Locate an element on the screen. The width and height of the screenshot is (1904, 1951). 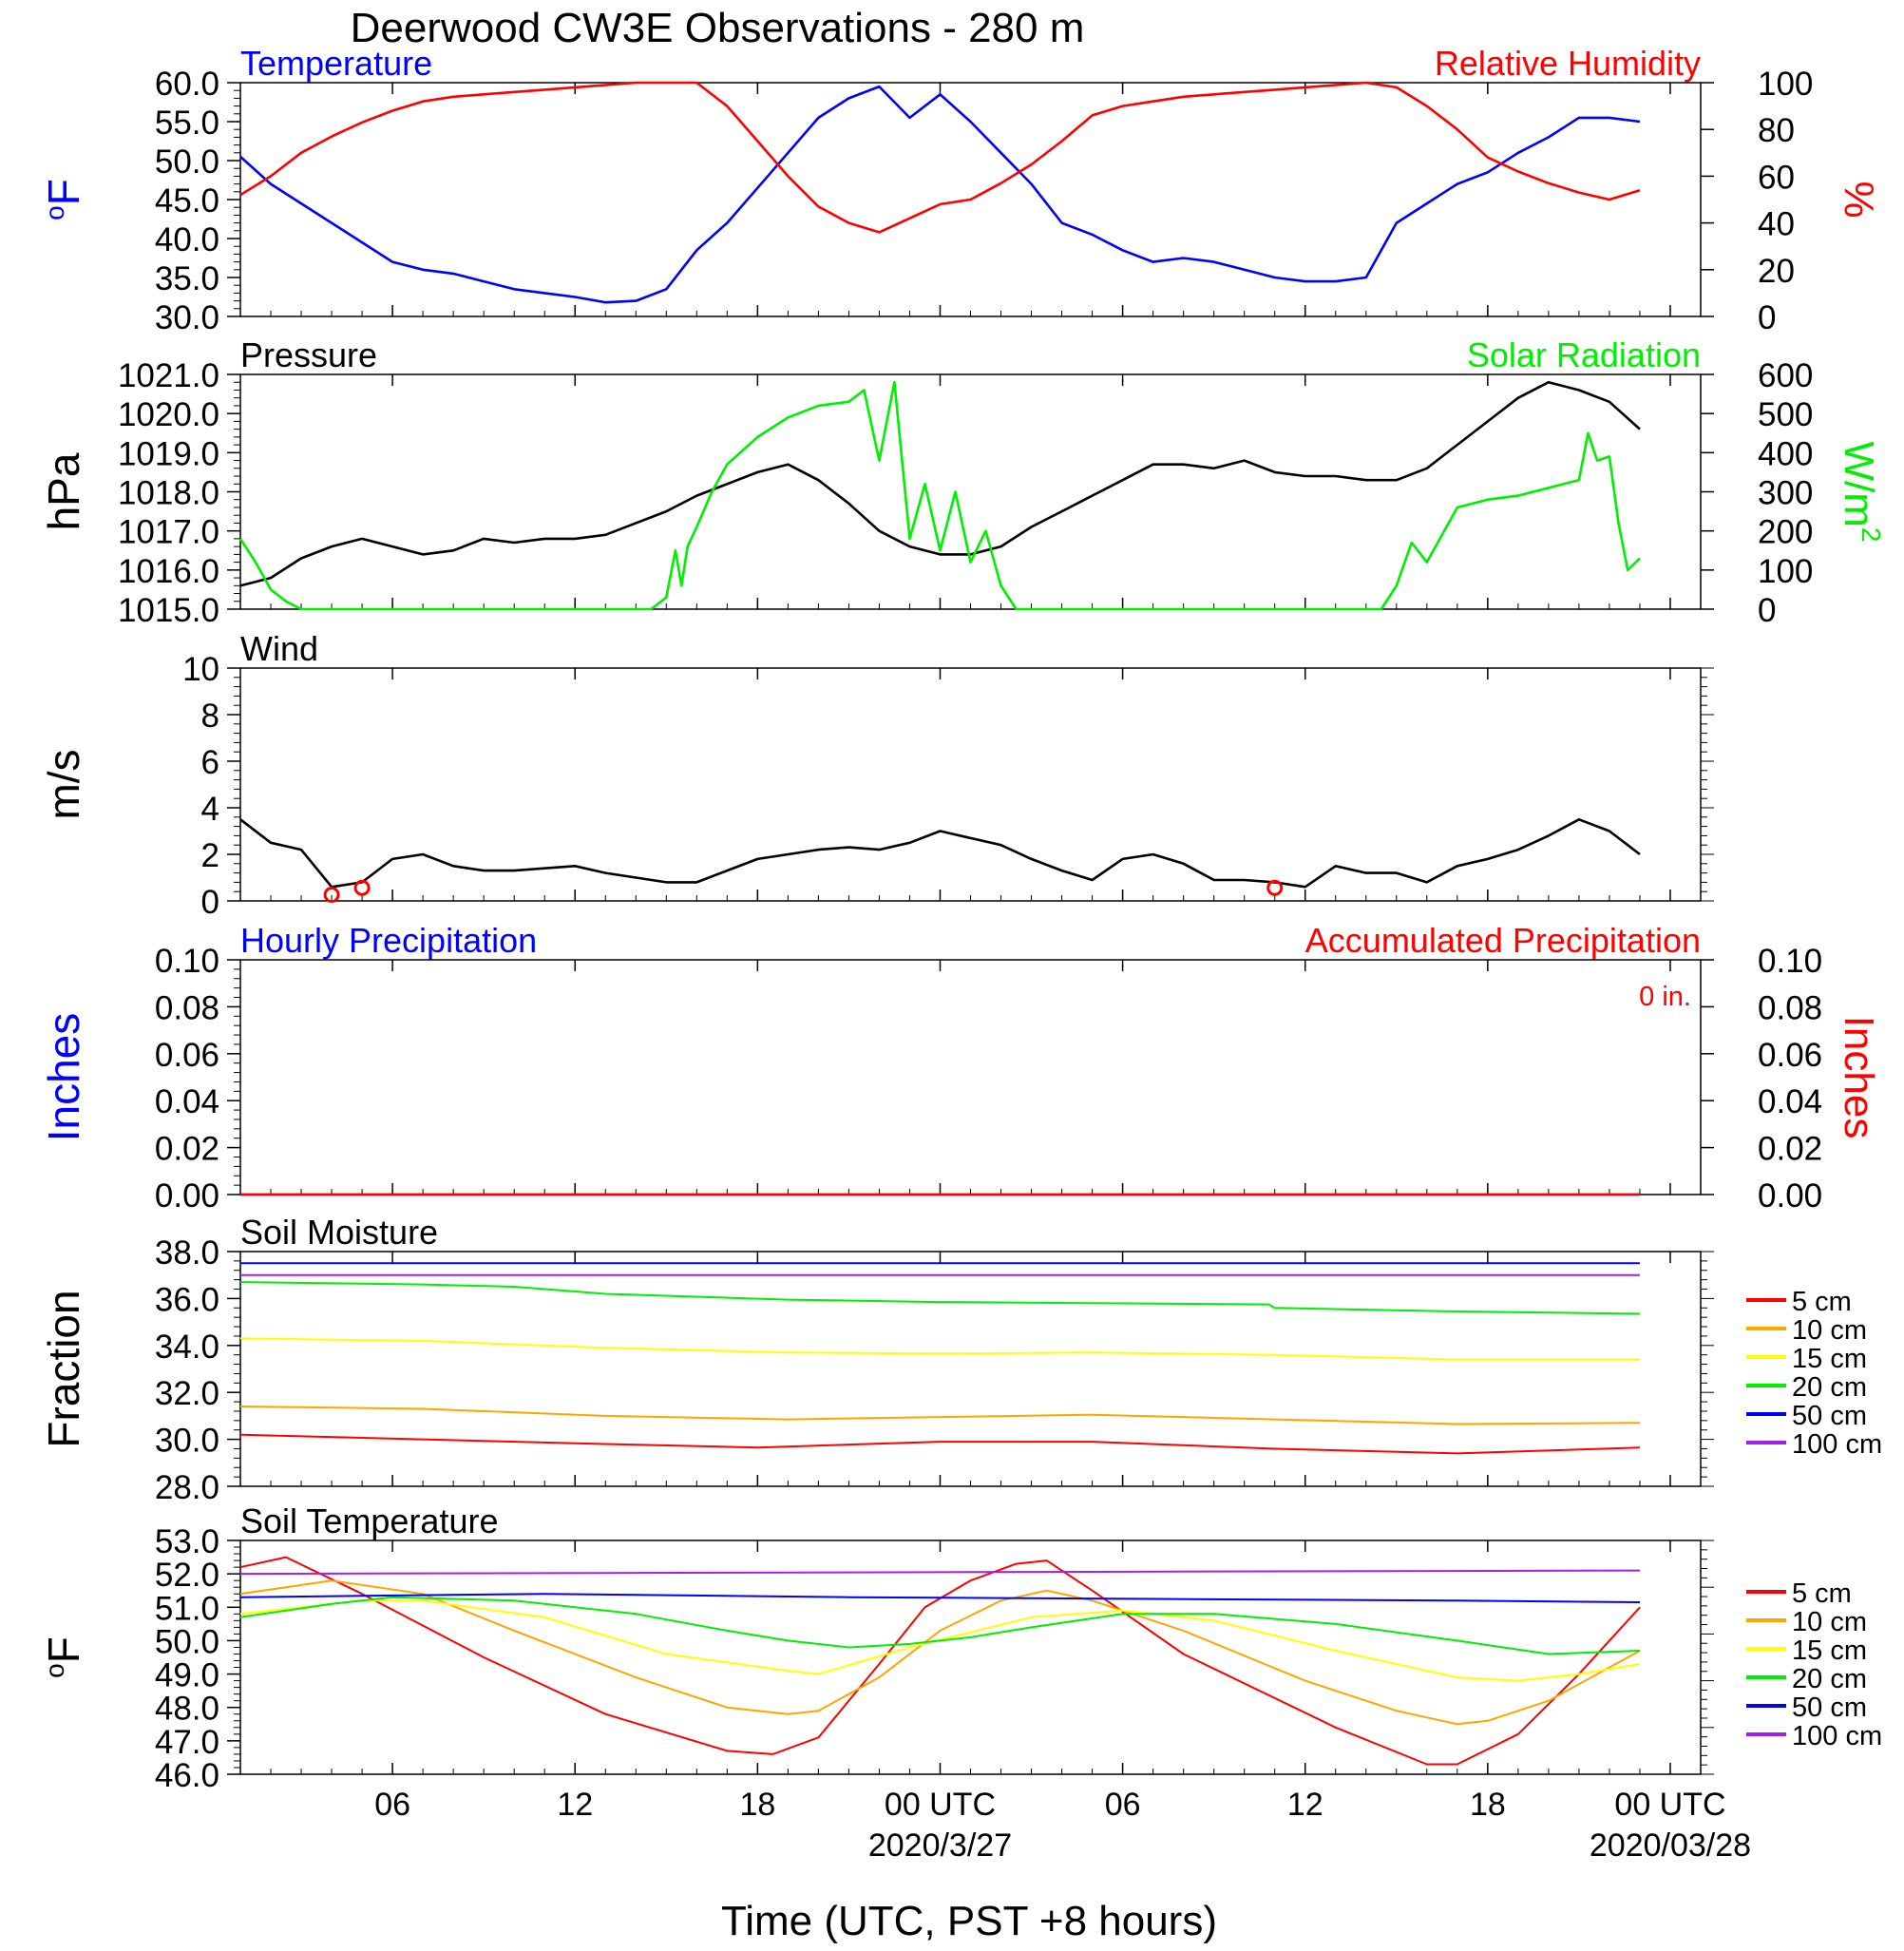
soil_temperature-legend-label: 100 cm is located at coordinates (1837, 1736).